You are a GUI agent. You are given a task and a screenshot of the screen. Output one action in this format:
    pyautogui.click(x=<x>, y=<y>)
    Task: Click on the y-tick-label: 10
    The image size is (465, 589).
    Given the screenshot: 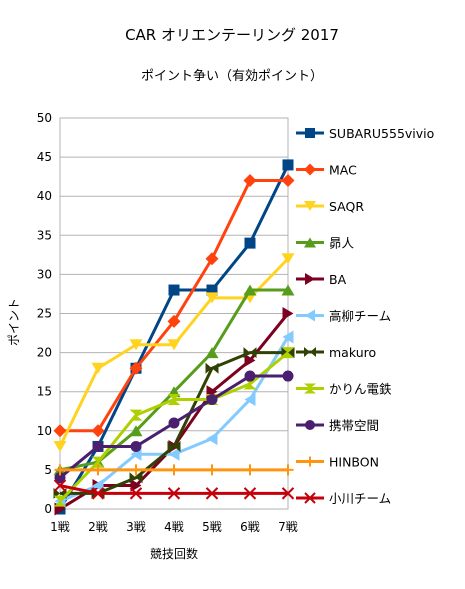 What is the action you would take?
    pyautogui.click(x=44, y=431)
    